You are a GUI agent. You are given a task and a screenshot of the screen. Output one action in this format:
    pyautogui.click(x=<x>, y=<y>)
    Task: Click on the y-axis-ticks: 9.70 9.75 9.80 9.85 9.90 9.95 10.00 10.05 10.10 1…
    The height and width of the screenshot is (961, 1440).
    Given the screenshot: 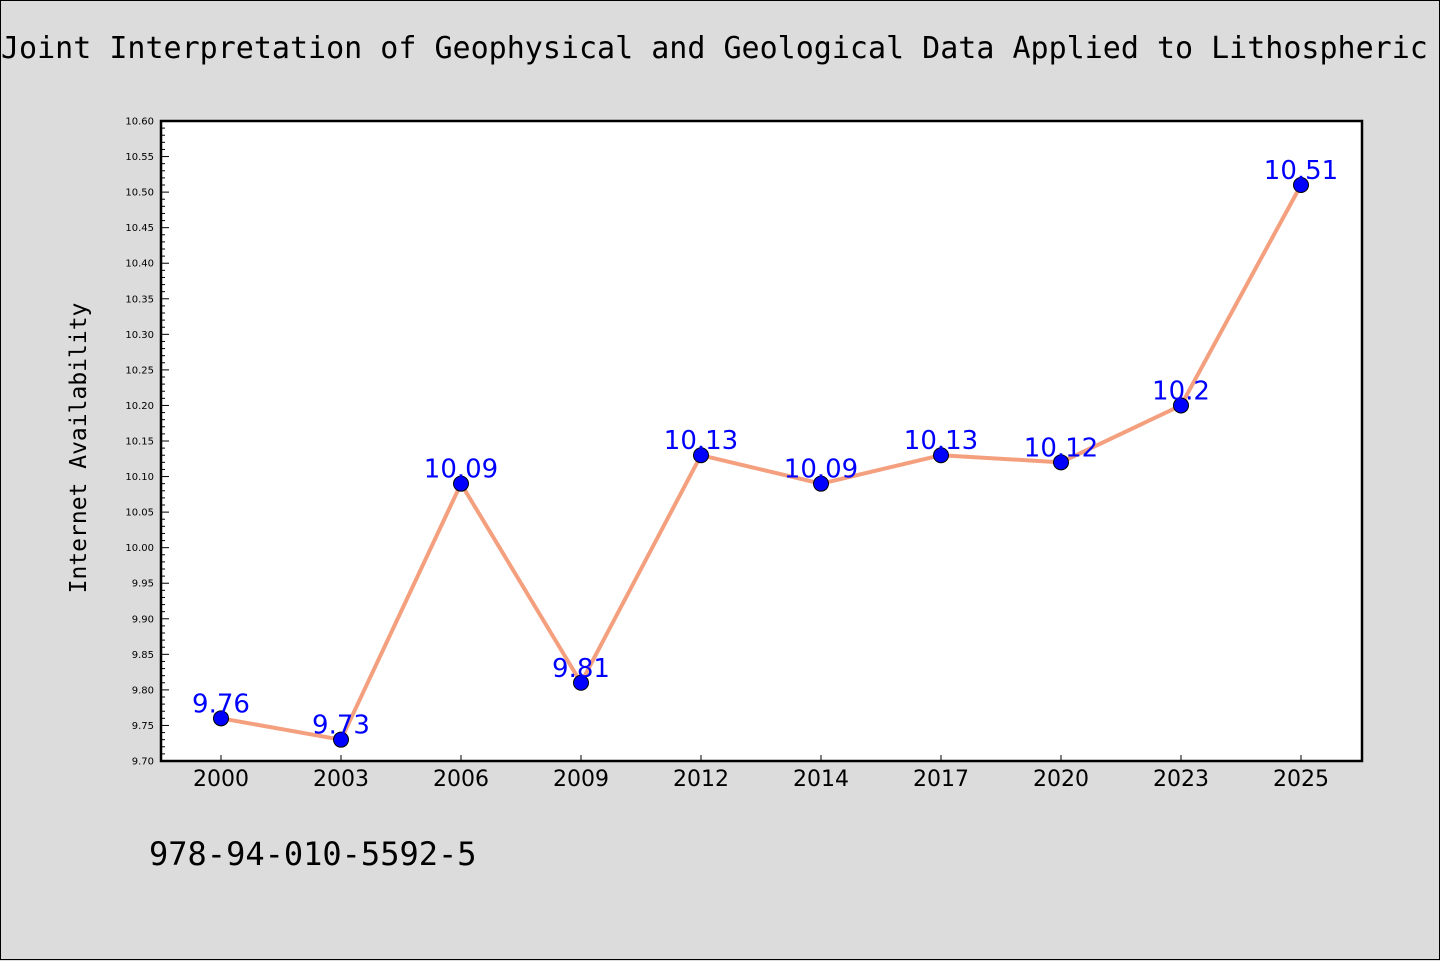 What is the action you would take?
    pyautogui.click(x=147, y=442)
    